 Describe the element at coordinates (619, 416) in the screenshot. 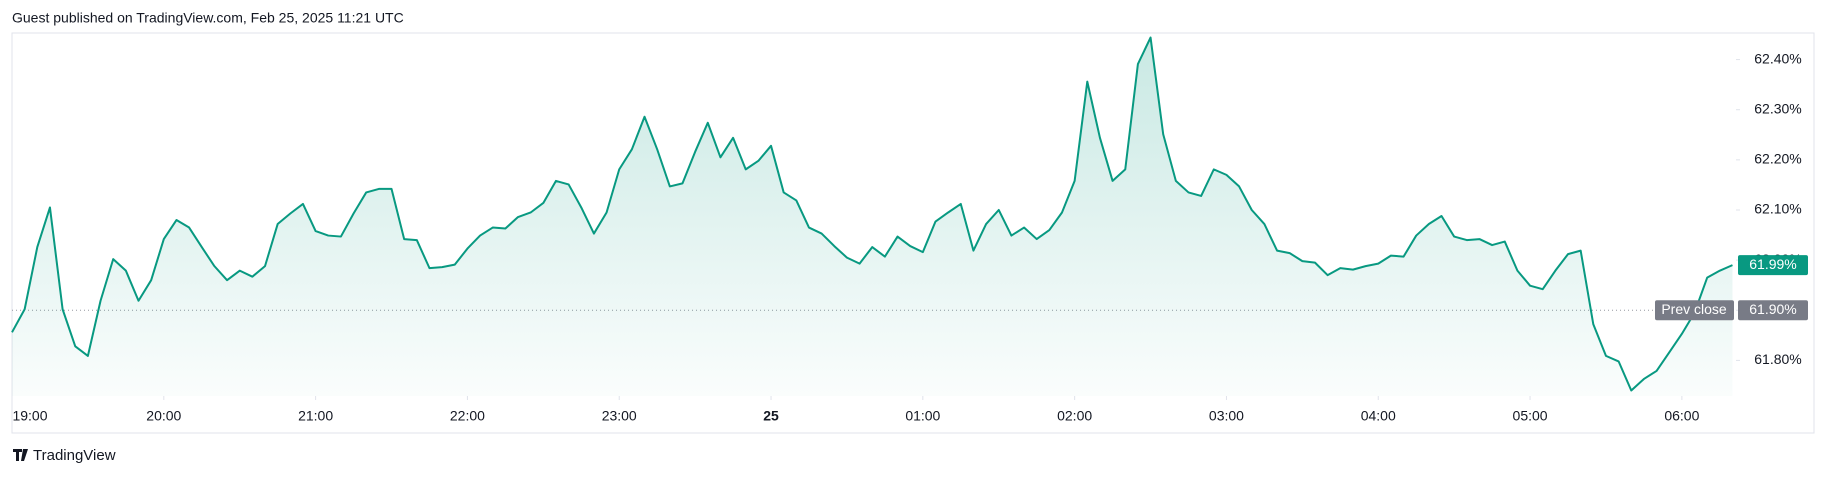

I see `x-tick-label: 23:00` at that location.